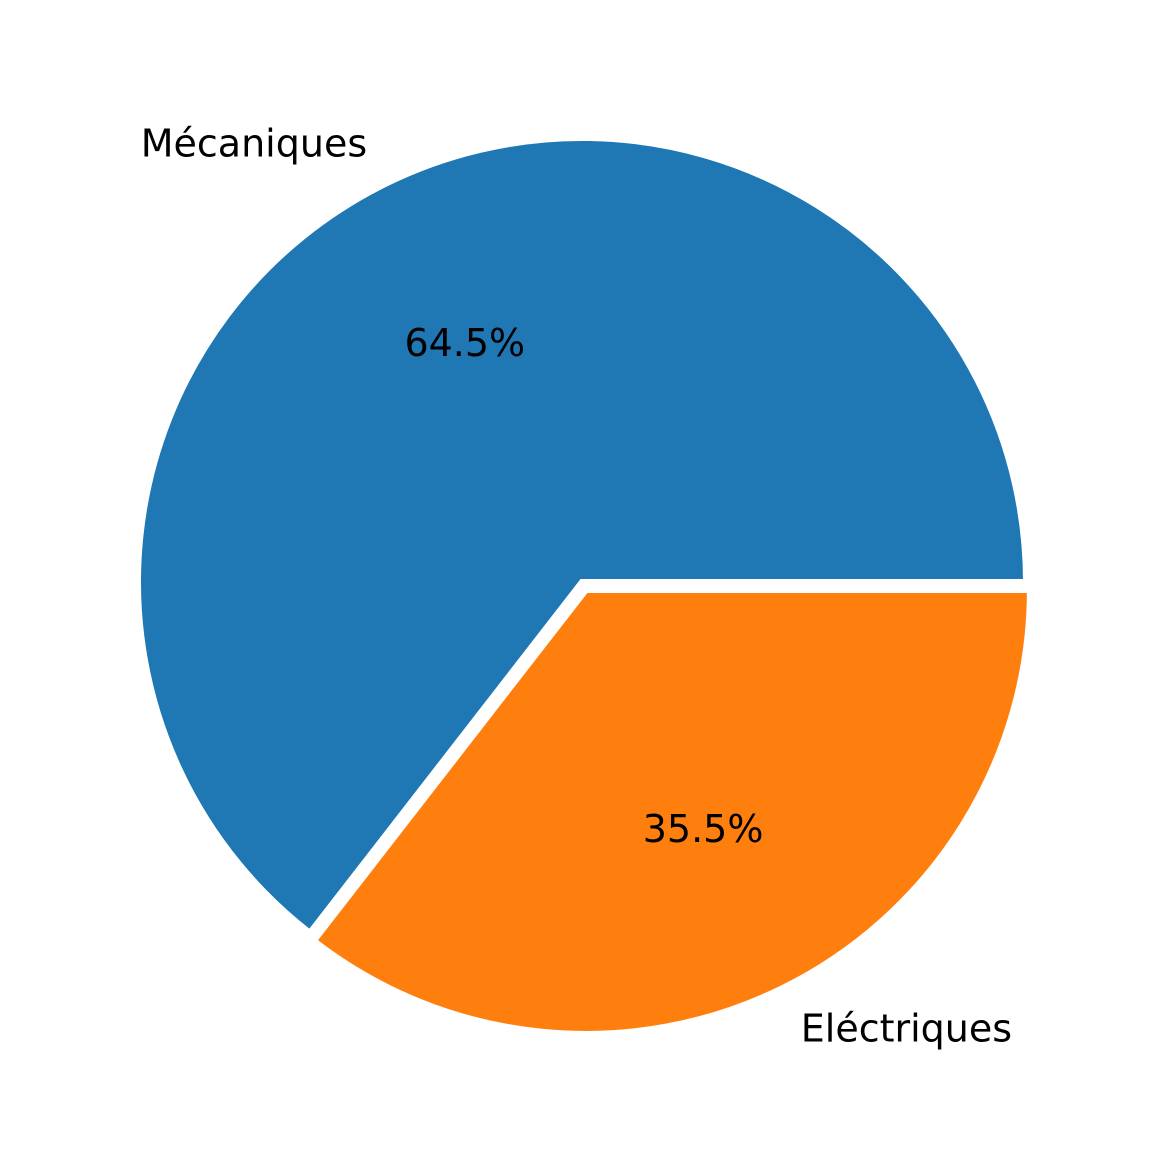  I want to click on pie-category-label-electriques: Eléctriques, so click(906, 1029).